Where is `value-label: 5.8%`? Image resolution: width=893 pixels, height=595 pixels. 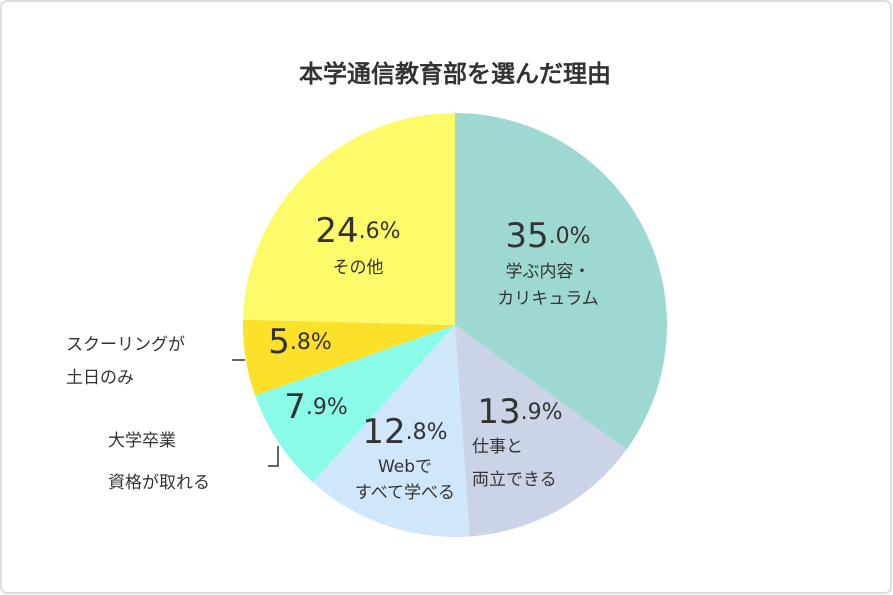
value-label: 5.8% is located at coordinates (300, 342).